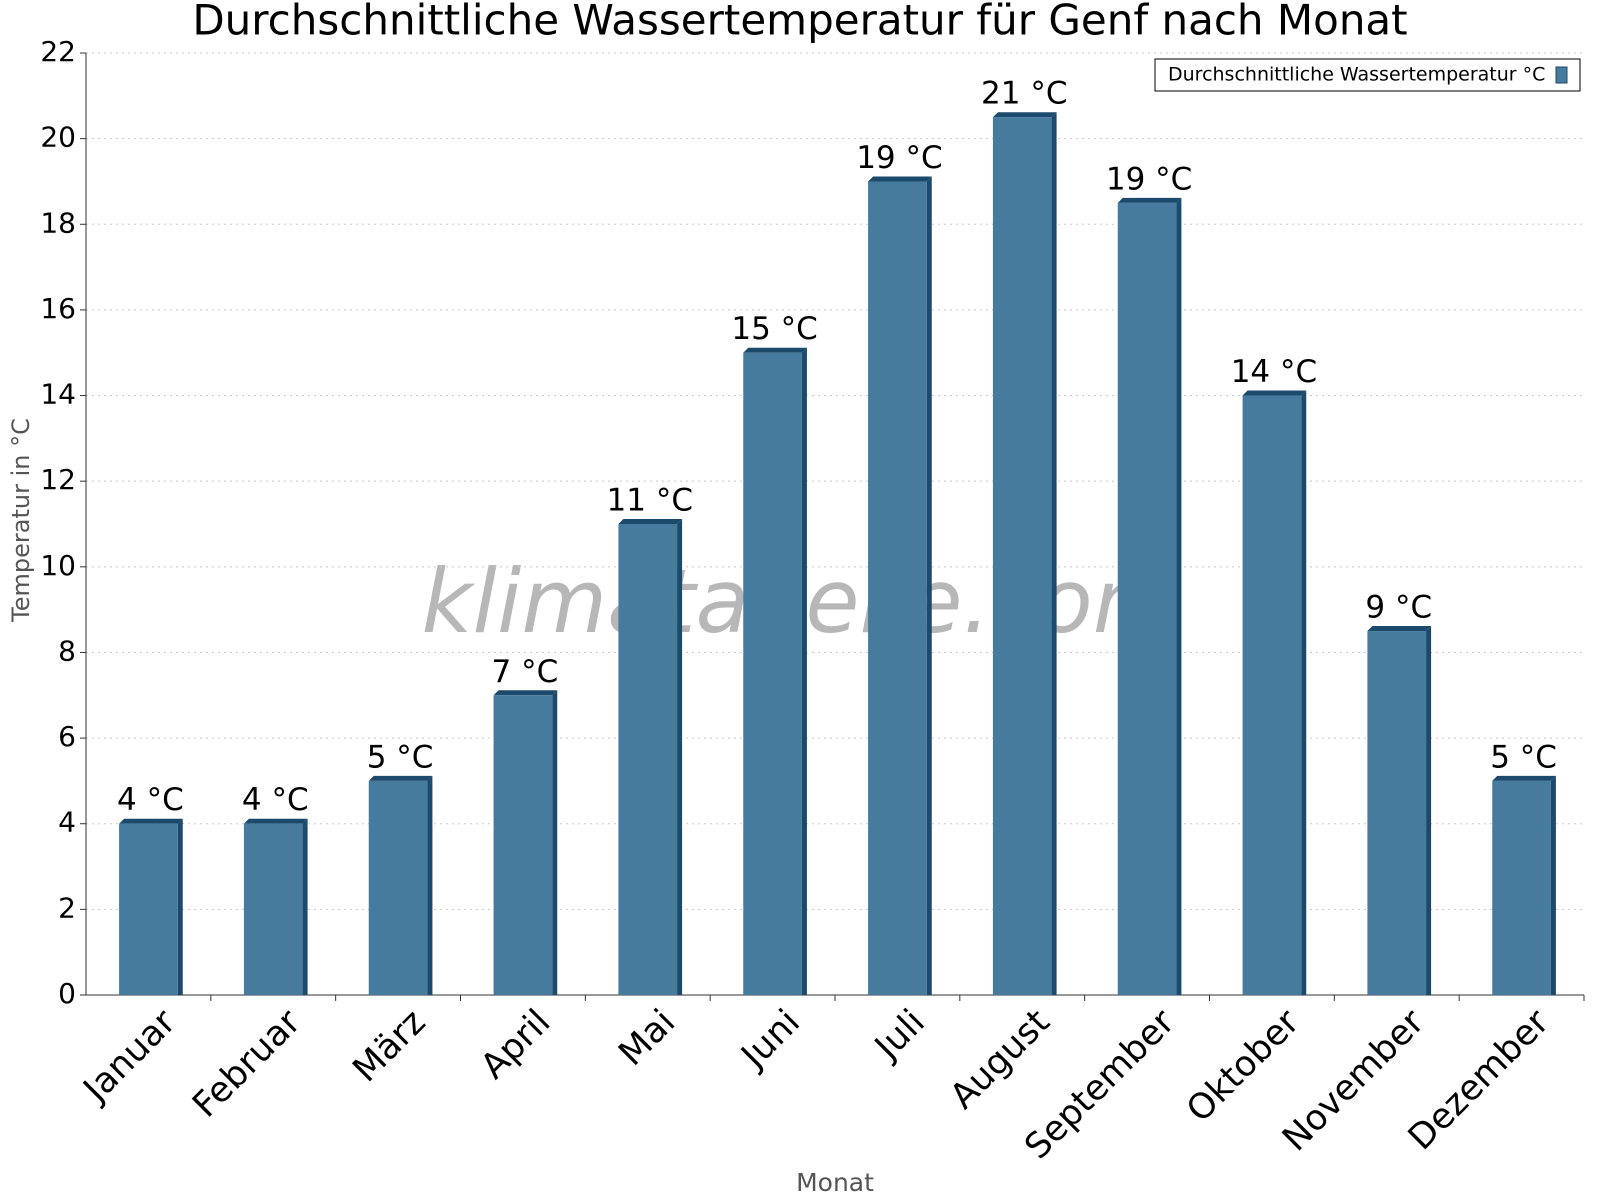 Image resolution: width=1600 pixels, height=1200 pixels. Describe the element at coordinates (774, 329) in the screenshot. I see `value-label: 15 °C` at that location.